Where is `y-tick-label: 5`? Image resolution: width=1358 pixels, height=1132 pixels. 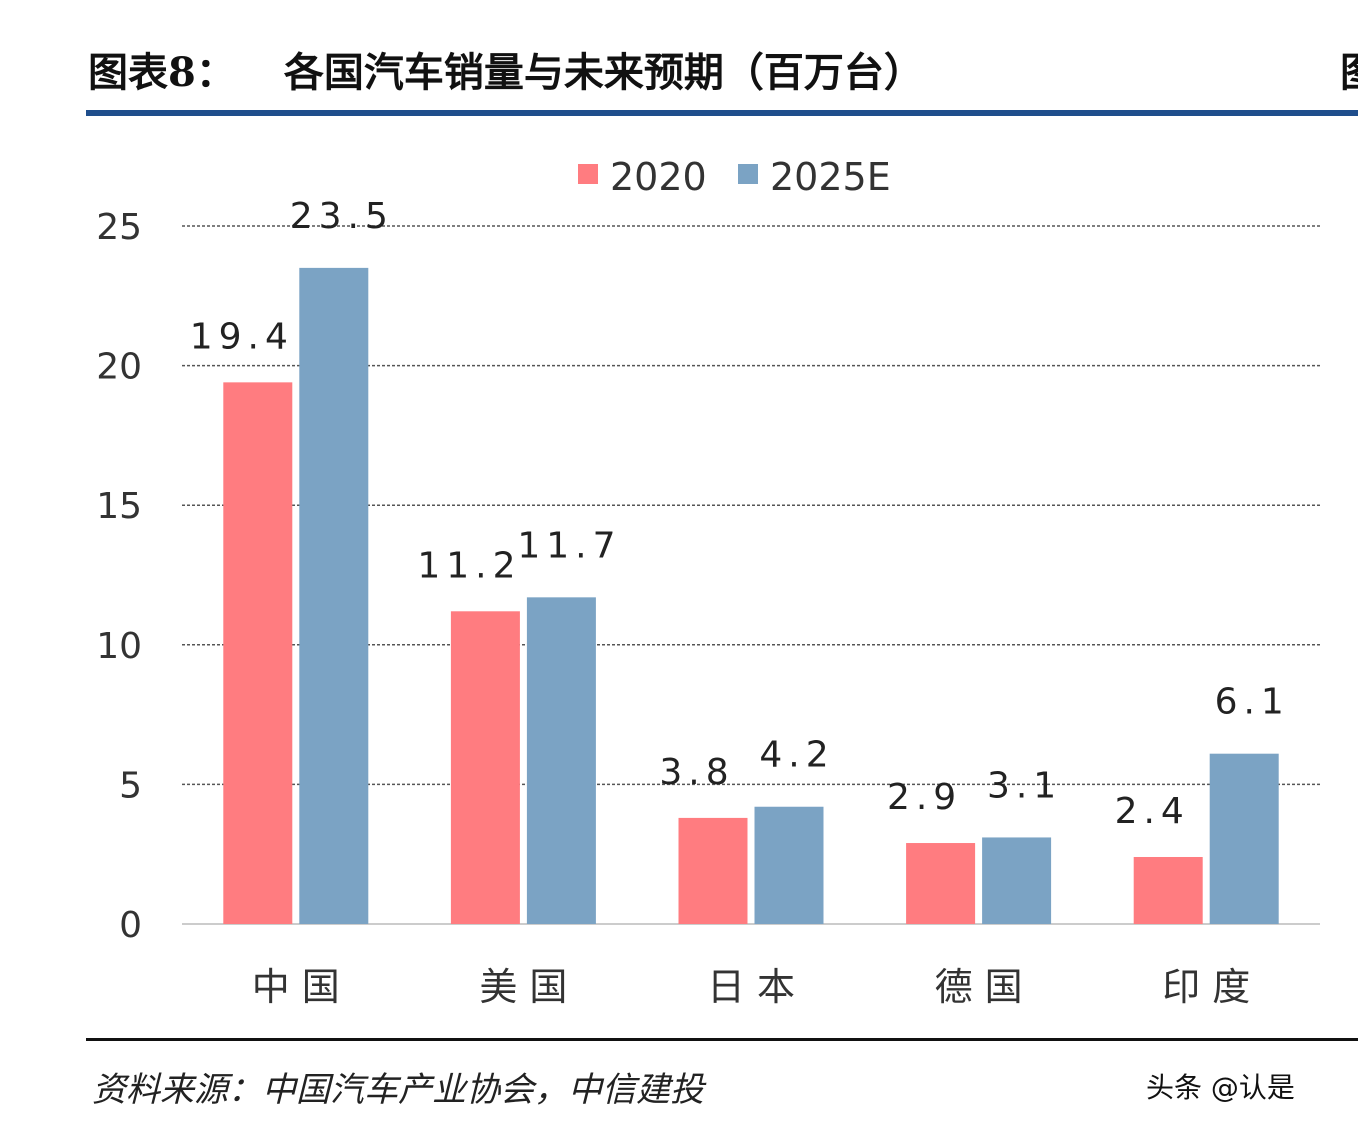
y-tick-label: 5 is located at coordinates (130, 785).